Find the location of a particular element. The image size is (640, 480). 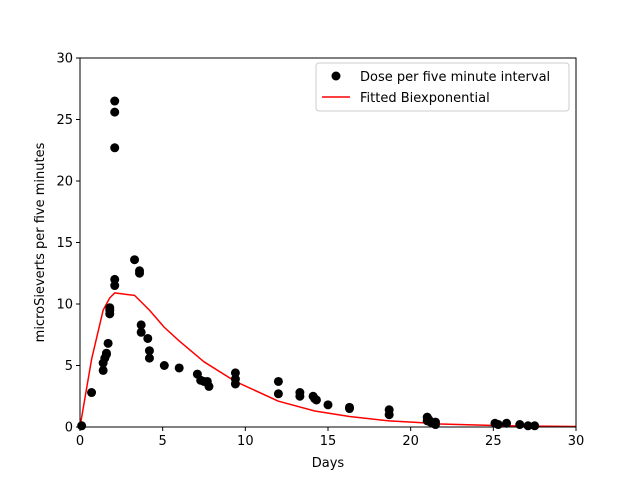

x-tick-label: 10 is located at coordinates (245, 441).